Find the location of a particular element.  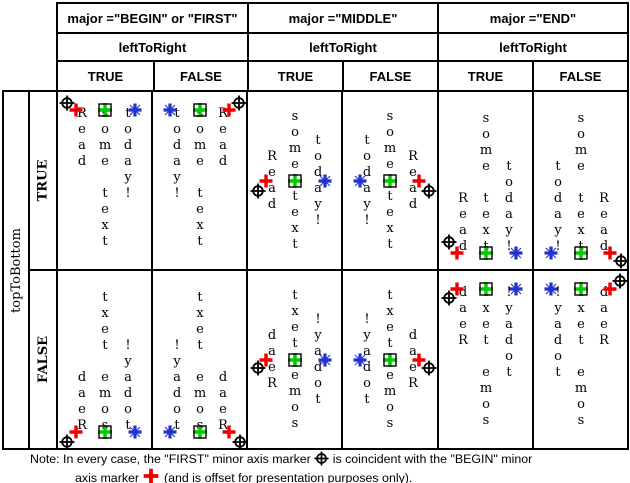

row-option-false: FALSE is located at coordinates (43, 359).